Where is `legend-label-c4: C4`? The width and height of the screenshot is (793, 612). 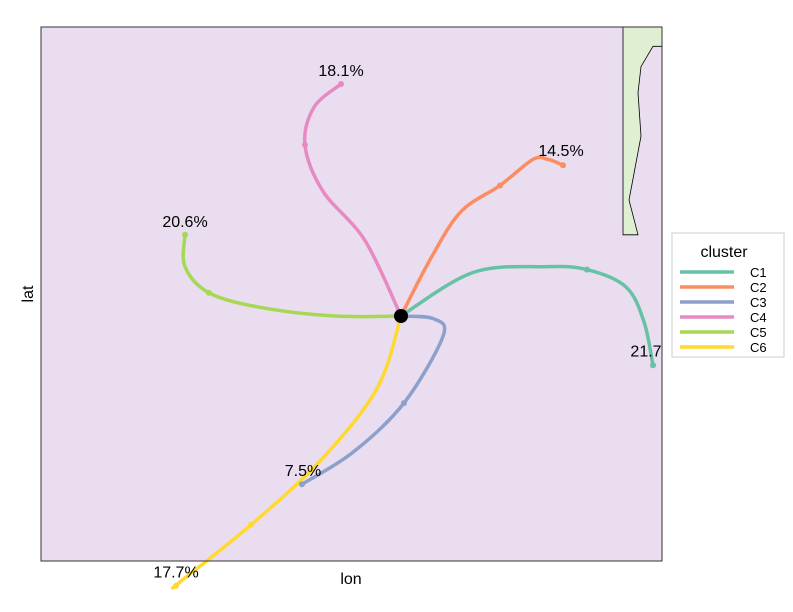 legend-label-c4: C4 is located at coordinates (758, 317).